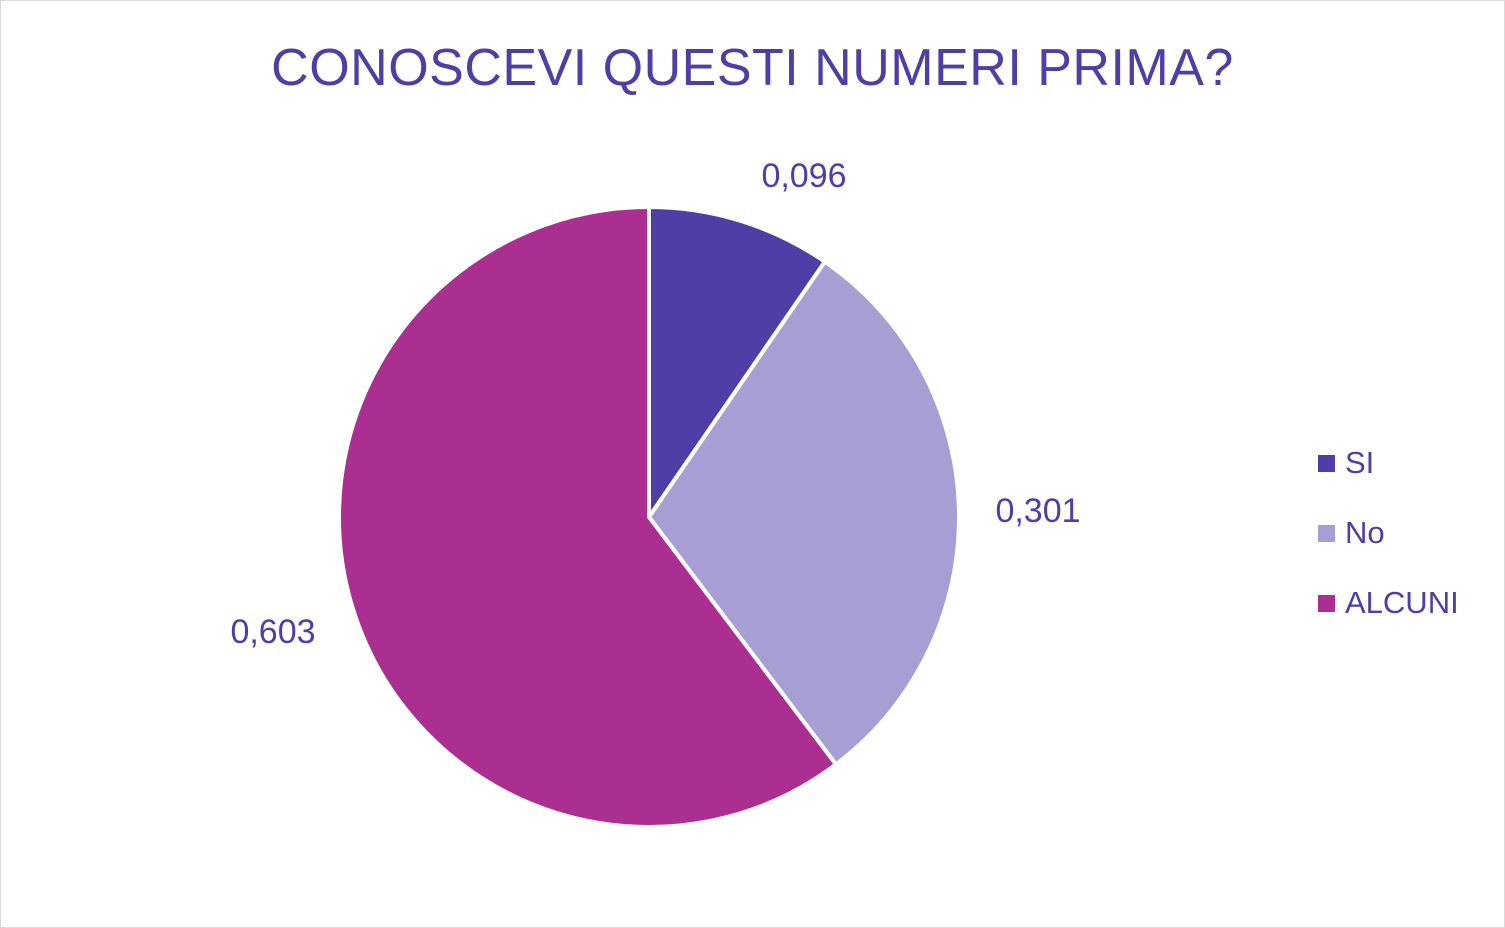  What do you see at coordinates (1360, 462) in the screenshot?
I see `legend-label: SI` at bounding box center [1360, 462].